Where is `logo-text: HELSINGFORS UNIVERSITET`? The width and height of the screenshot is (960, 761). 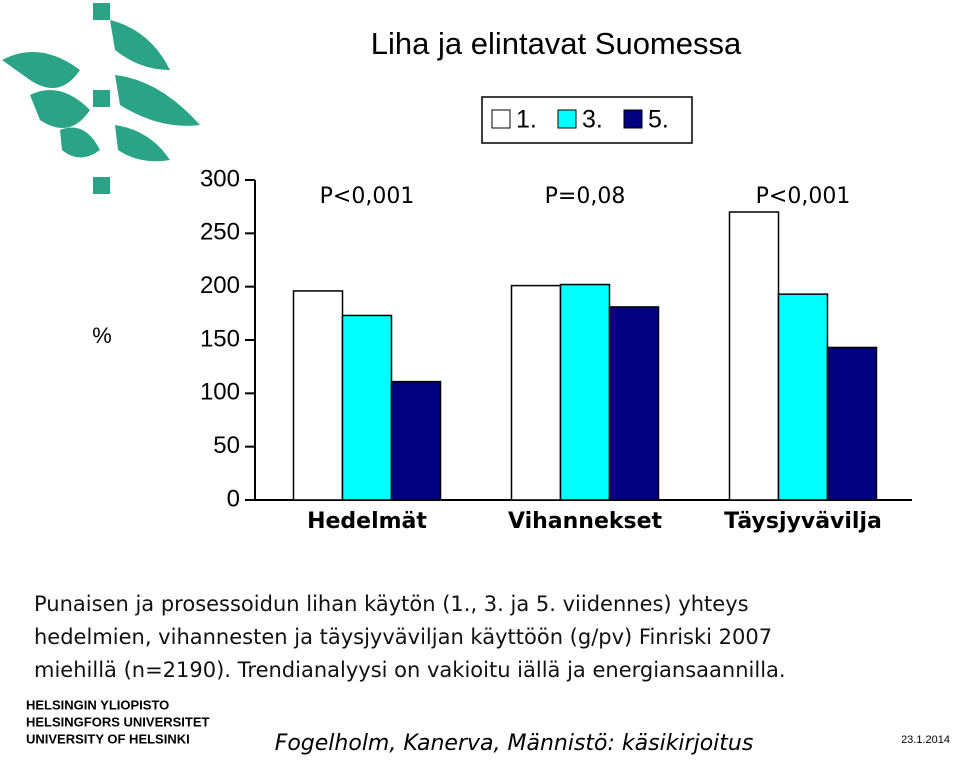
logo-text: HELSINGFORS UNIVERSITET is located at coordinates (118, 721).